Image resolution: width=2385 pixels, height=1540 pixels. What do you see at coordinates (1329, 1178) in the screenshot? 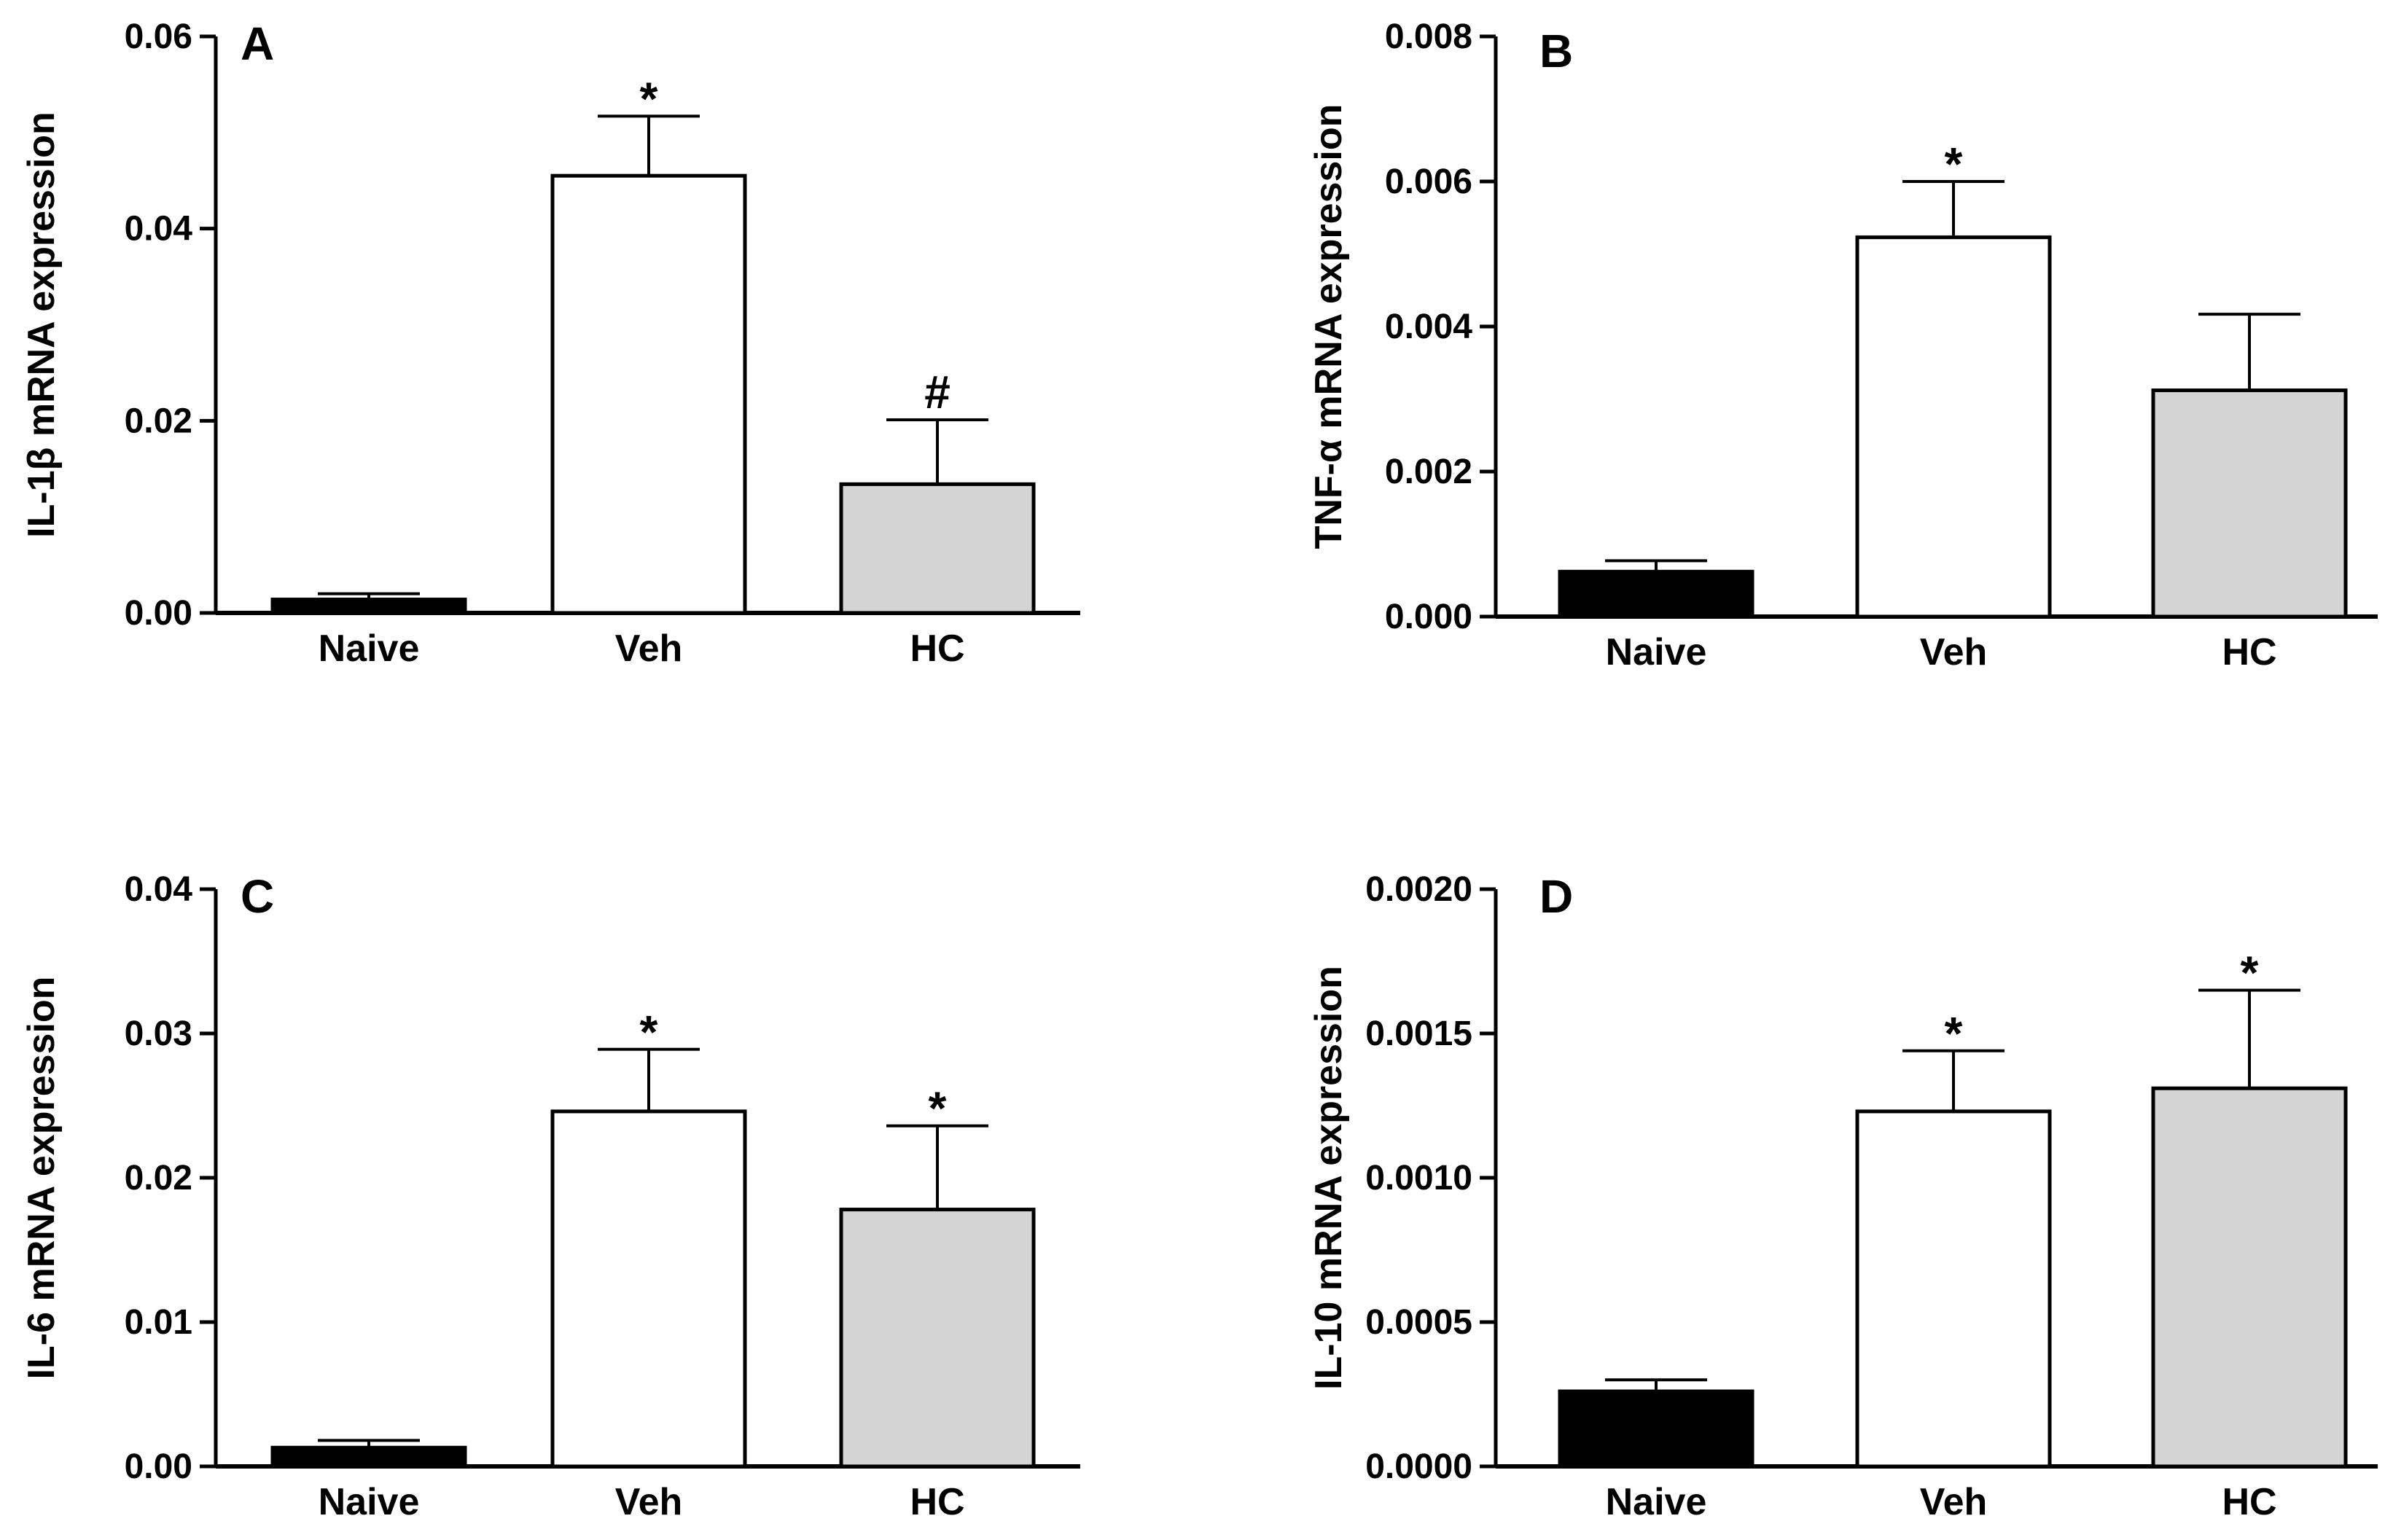
I see `y-axis-title: IL-10 mRNA expression` at bounding box center [1329, 1178].